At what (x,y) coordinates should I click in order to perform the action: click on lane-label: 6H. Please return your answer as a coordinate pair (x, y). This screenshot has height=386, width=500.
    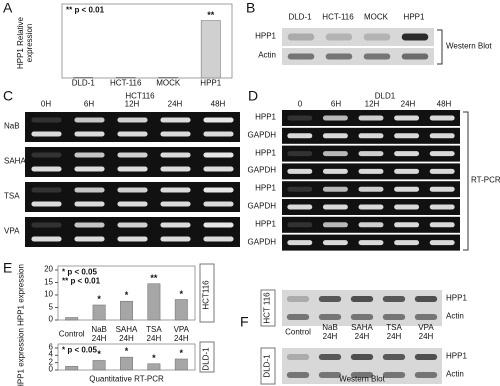
    Looking at the image, I should click on (89, 104).